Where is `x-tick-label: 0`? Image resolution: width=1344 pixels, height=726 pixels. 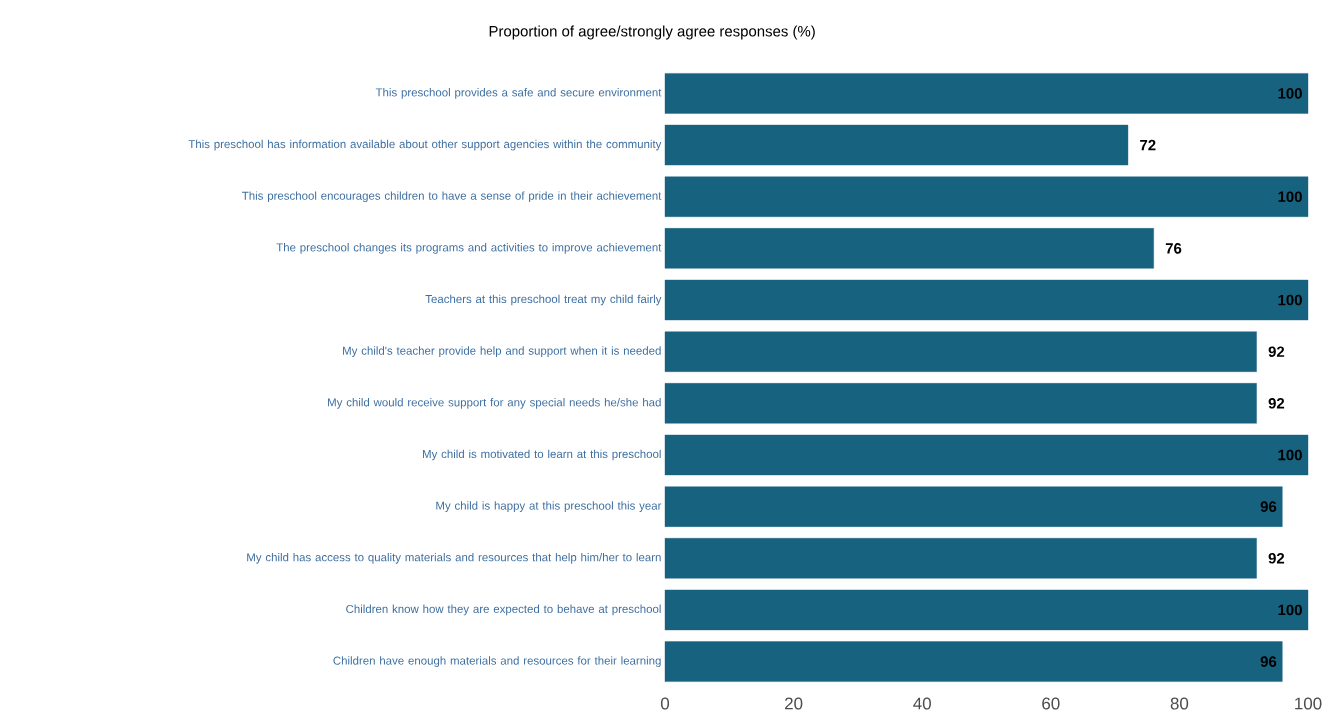
x-tick-label: 0 is located at coordinates (665, 703).